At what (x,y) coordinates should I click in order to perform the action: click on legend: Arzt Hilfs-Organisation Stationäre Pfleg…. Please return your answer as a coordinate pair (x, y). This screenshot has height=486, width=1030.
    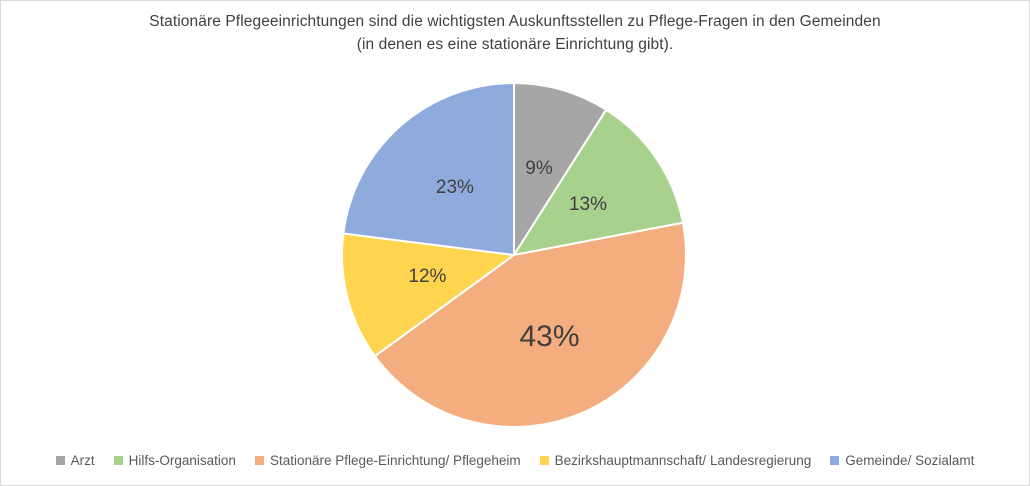
    Looking at the image, I should click on (515, 460).